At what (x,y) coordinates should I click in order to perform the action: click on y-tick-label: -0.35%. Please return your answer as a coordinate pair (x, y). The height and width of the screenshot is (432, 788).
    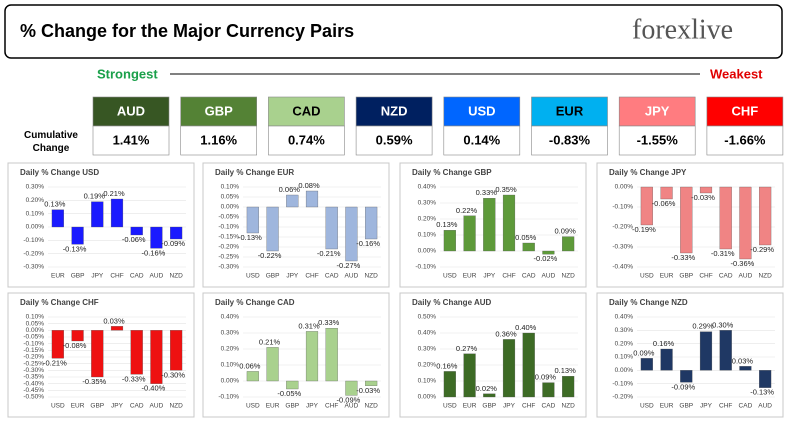
    Looking at the image, I should click on (33, 377).